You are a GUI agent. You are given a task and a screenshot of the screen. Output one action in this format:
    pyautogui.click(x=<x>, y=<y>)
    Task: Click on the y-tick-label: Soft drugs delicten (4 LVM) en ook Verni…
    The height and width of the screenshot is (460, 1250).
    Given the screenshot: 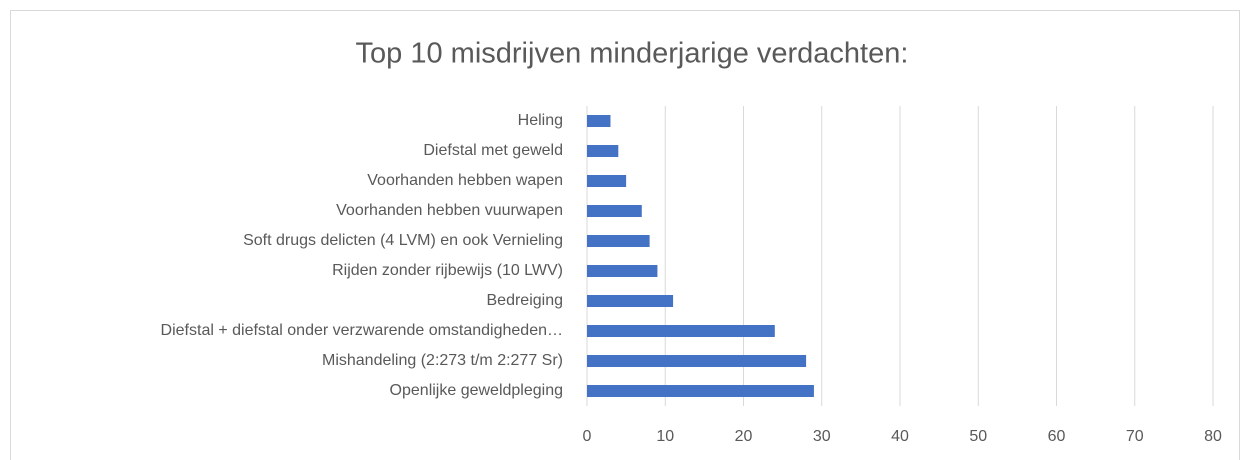 What is the action you would take?
    pyautogui.click(x=403, y=240)
    